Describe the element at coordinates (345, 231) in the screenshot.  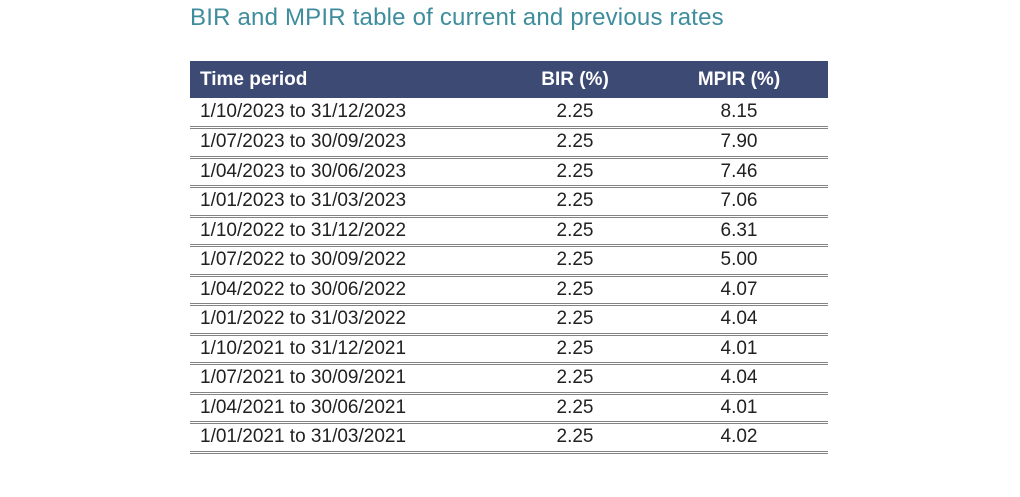
I see `cell-time-period: 1/10/2022 to 31/12/2022` at that location.